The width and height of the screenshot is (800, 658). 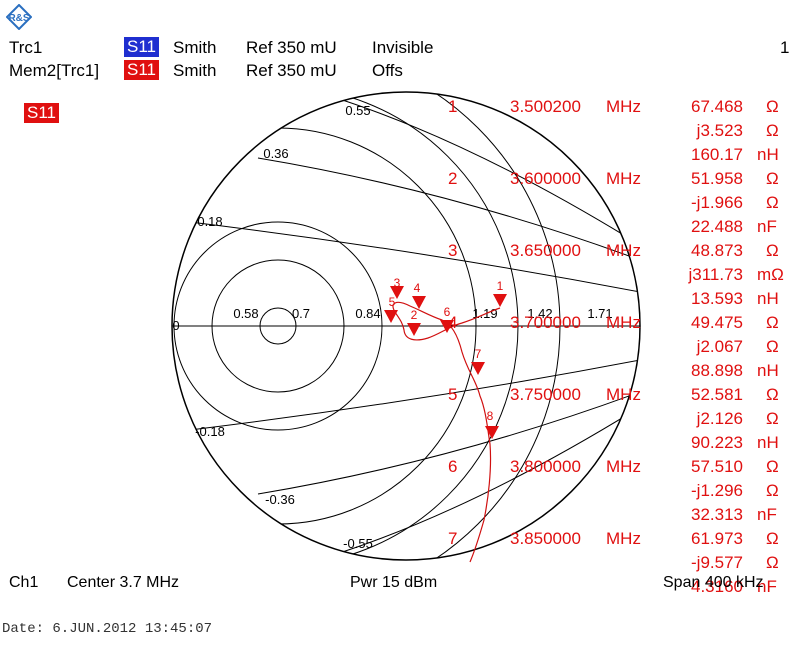 I want to click on marker-value: j2.067, so click(x=720, y=347).